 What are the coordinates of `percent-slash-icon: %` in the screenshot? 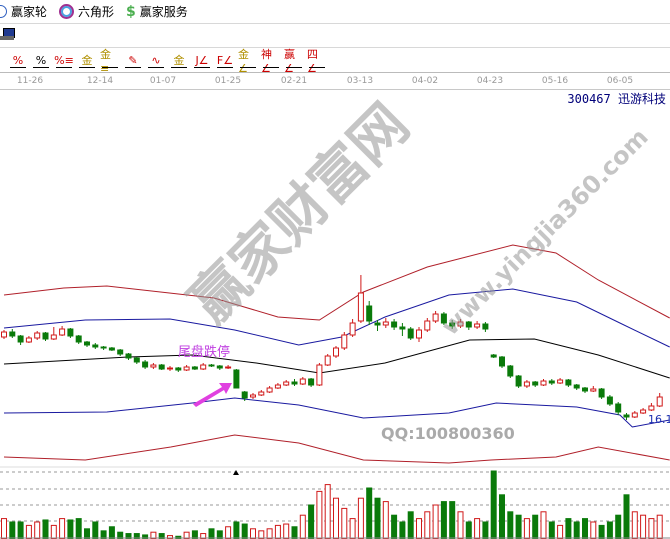 It's located at (18, 60).